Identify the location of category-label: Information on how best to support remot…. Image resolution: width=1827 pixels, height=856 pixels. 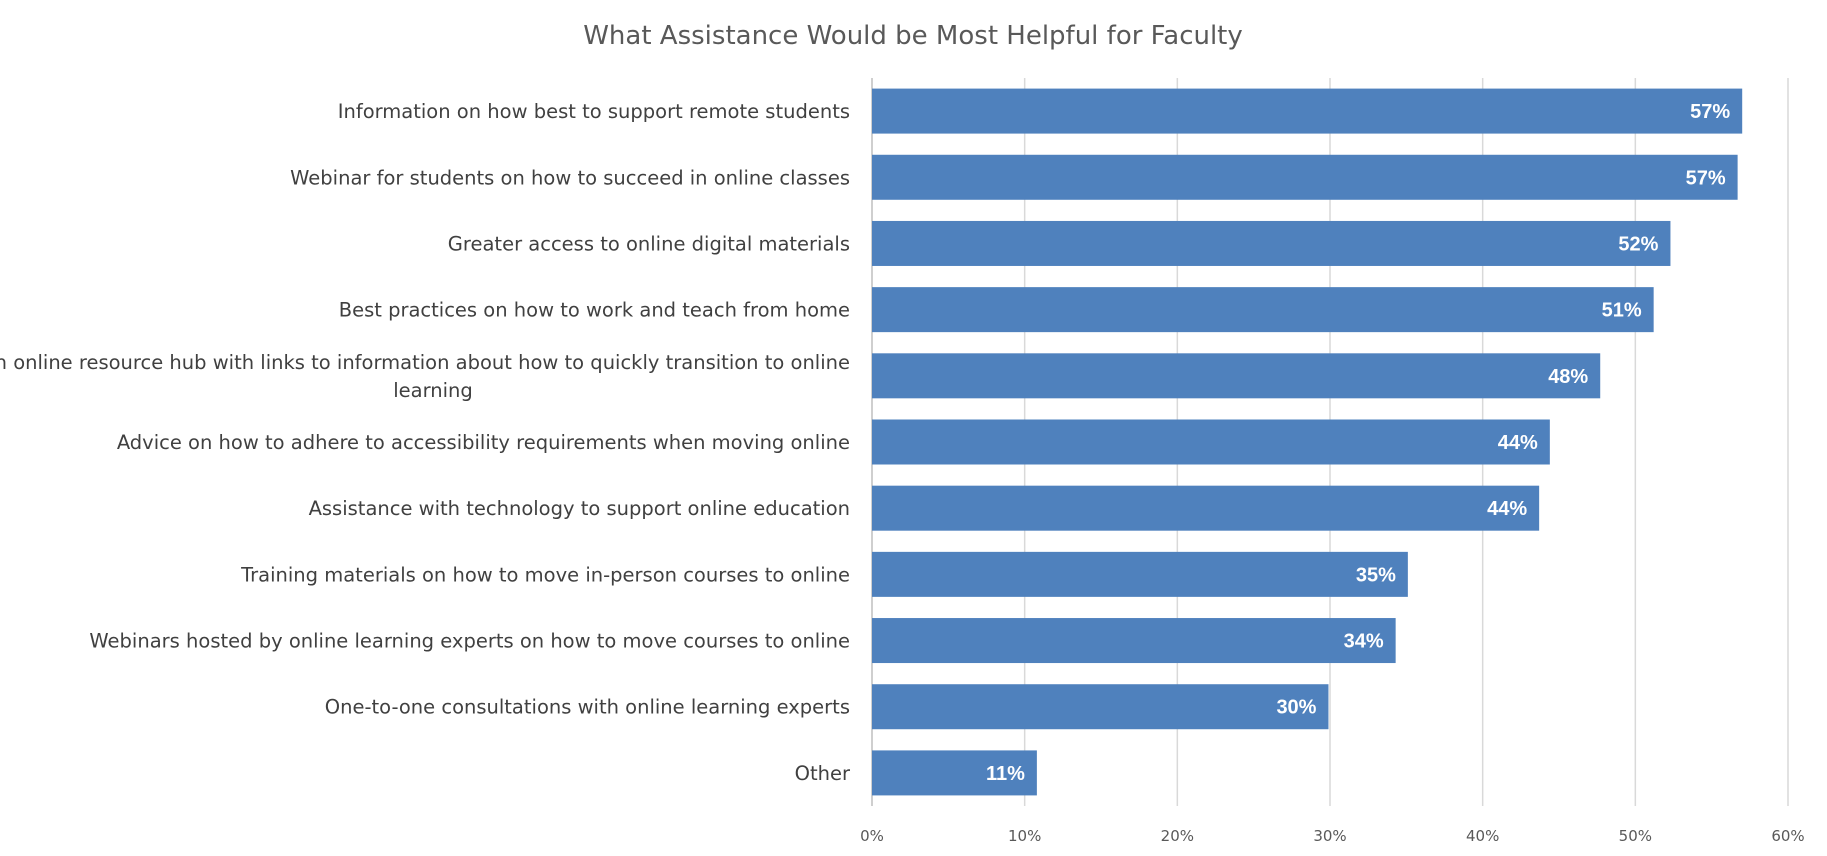
(594, 111).